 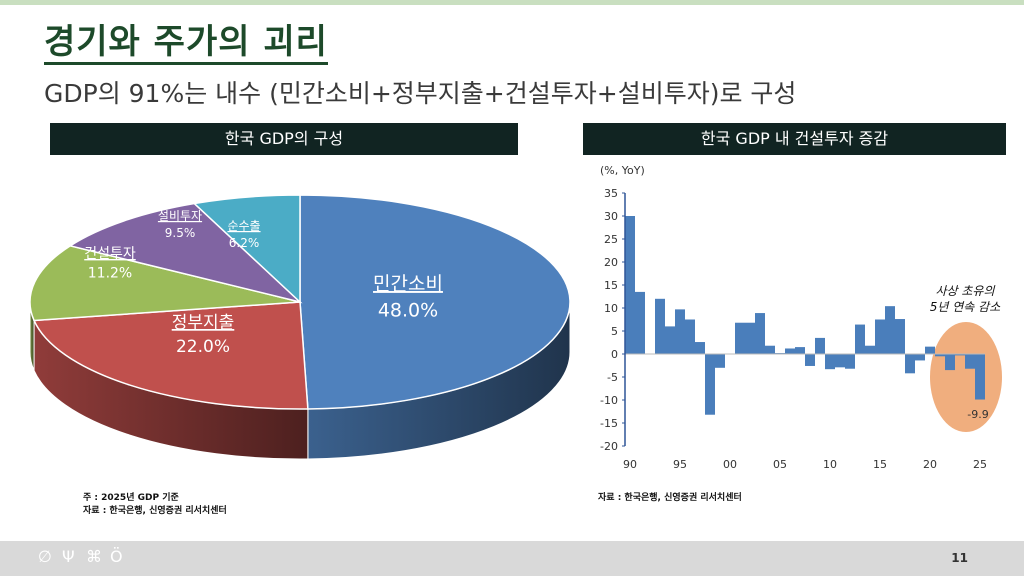 What do you see at coordinates (180, 216) in the screenshot?
I see `pie-label: 설비투자` at bounding box center [180, 216].